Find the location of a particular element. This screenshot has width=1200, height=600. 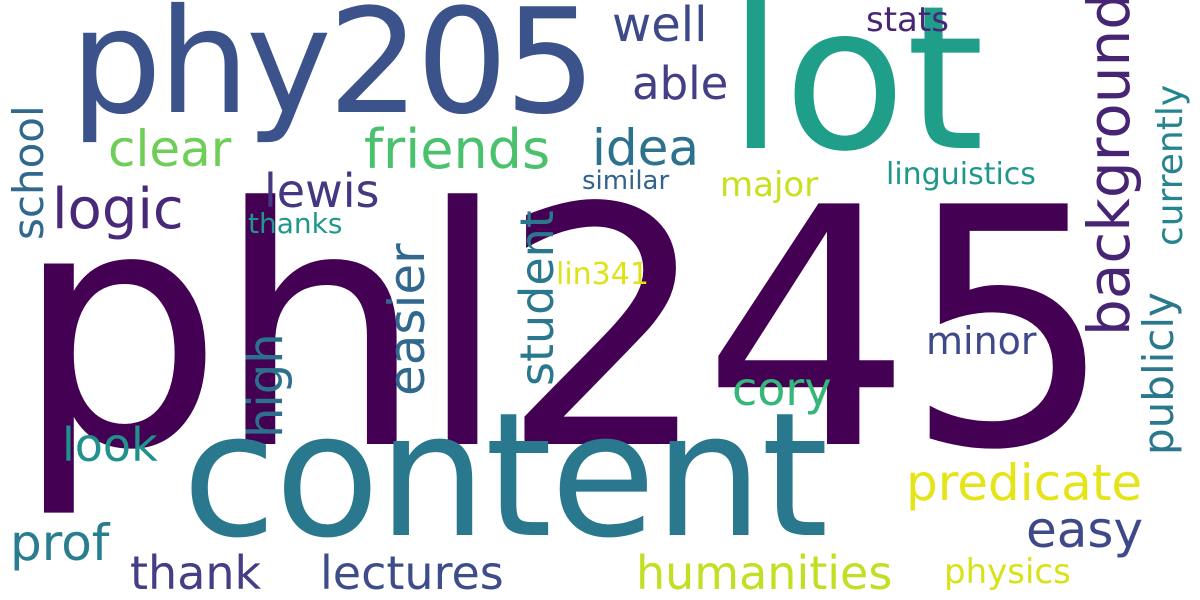

word-easier: easier is located at coordinates (407, 319).